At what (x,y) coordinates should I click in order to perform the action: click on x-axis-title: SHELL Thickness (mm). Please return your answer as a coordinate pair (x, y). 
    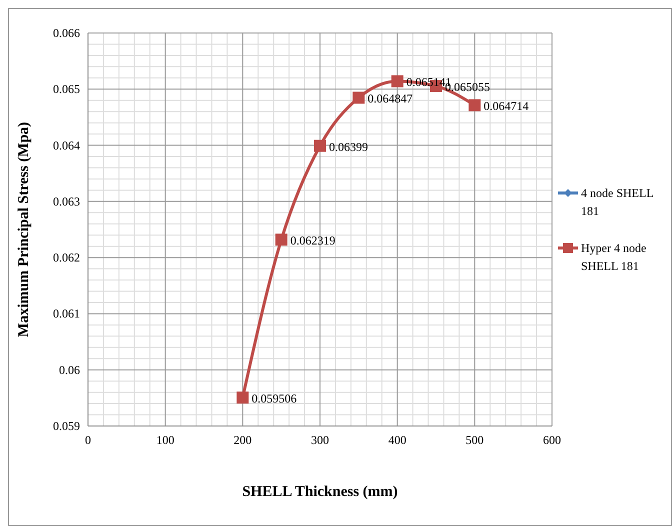
    Looking at the image, I should click on (320, 492).